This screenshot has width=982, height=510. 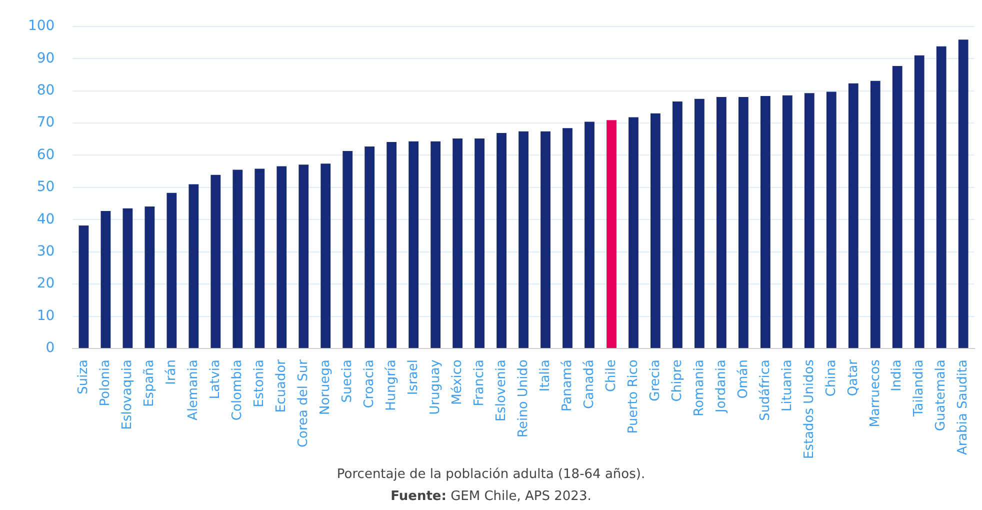 I want to click on x-tick-label: India, so click(x=897, y=375).